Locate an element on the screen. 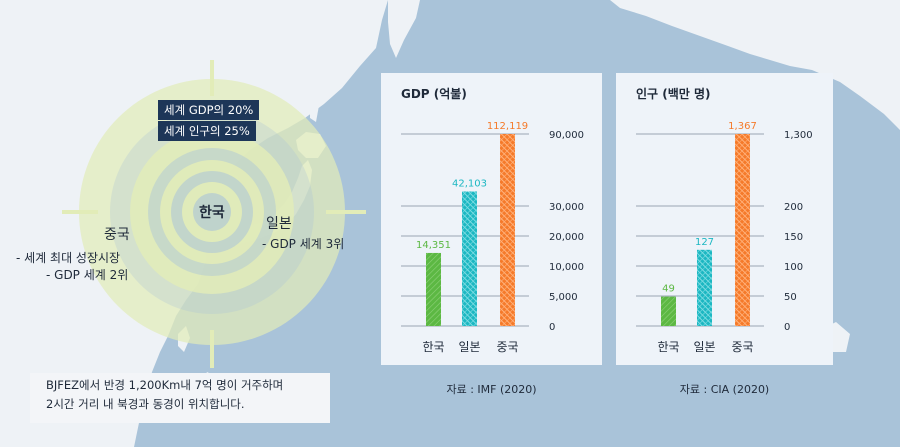  kamchatka is located at coordinates (404, 29).